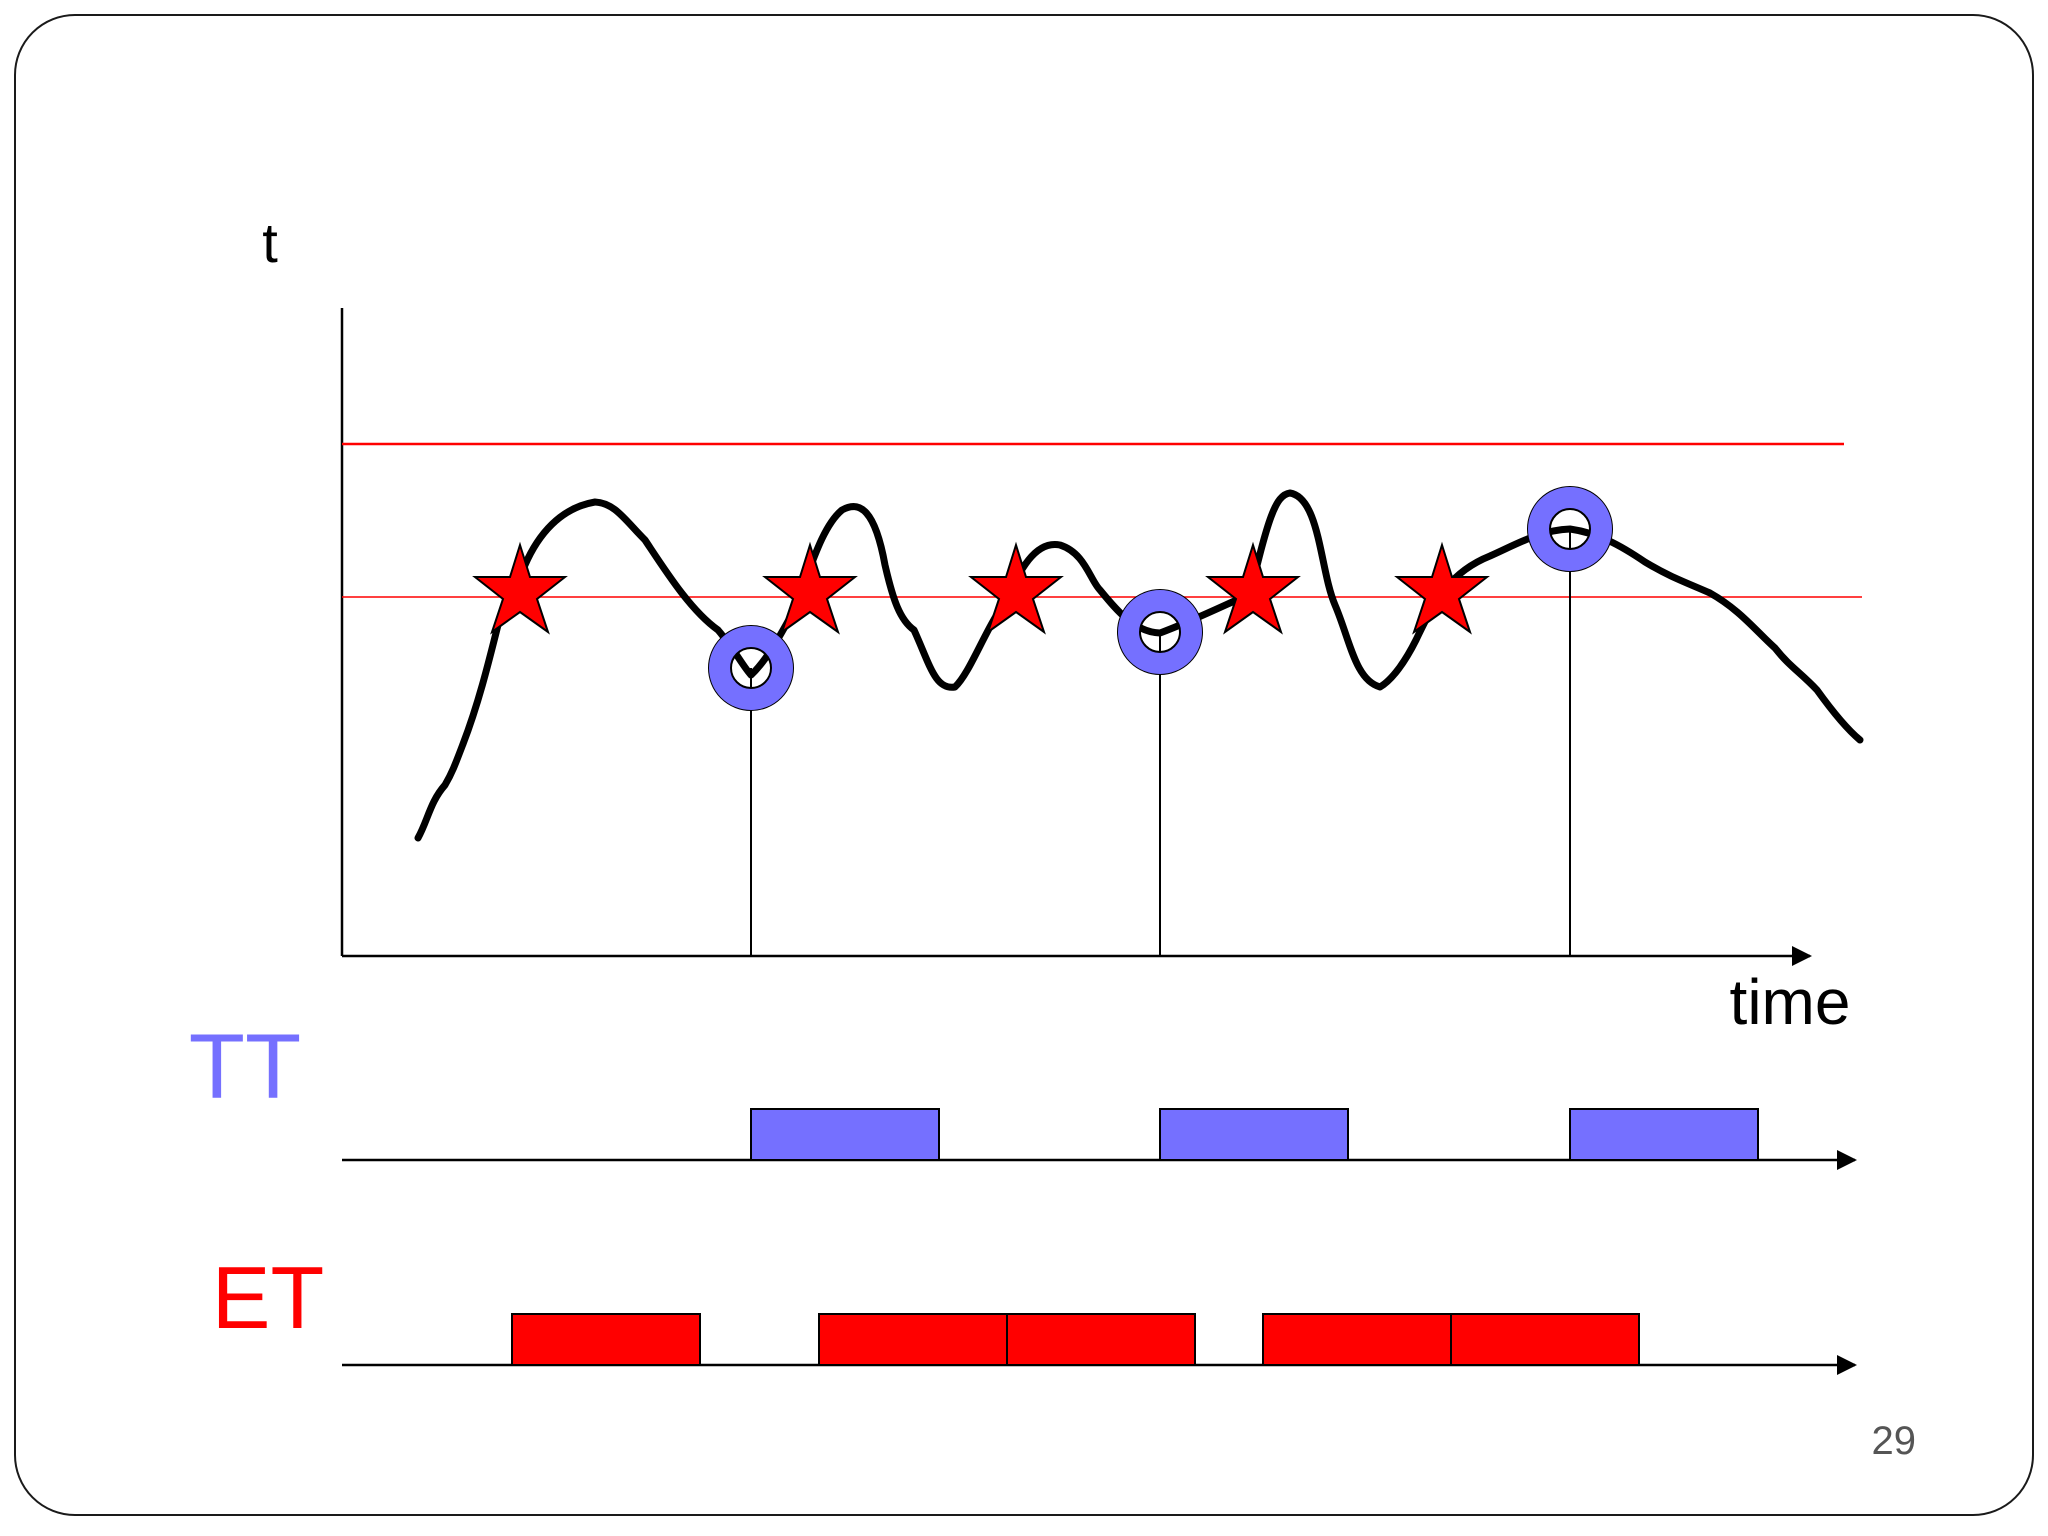  What do you see at coordinates (1790, 1002) in the screenshot?
I see `x-axis-label: time` at bounding box center [1790, 1002].